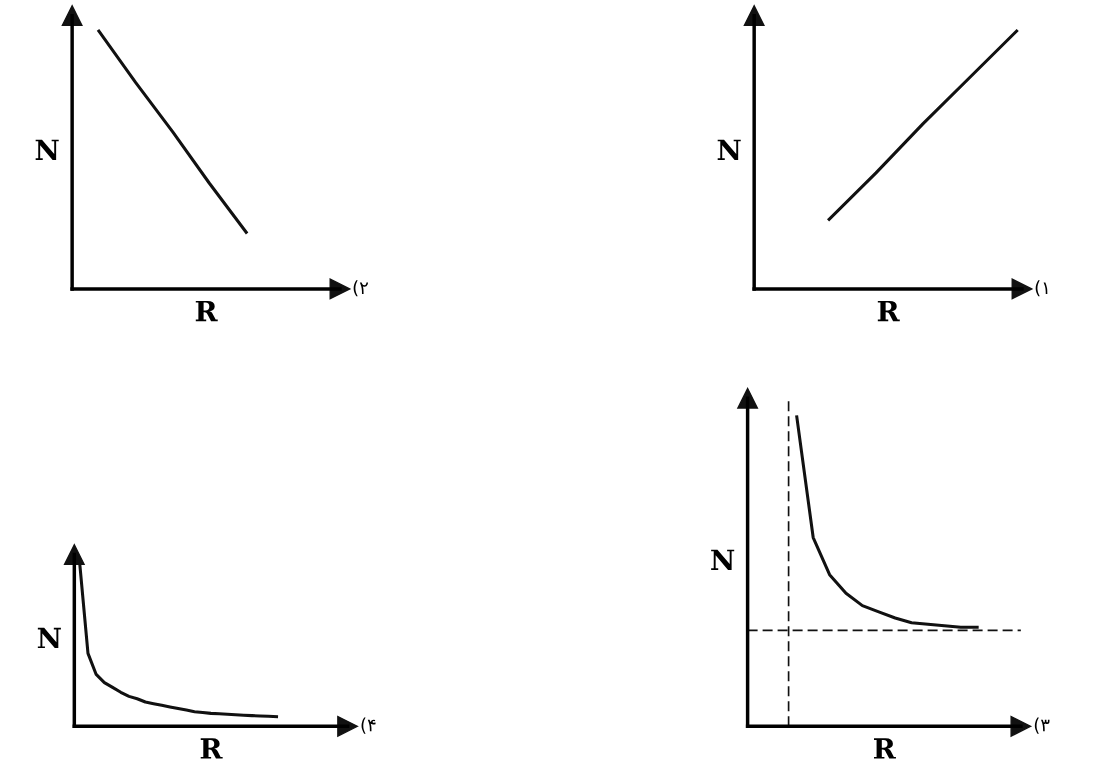  Describe the element at coordinates (368, 725) in the screenshot. I see `text: (۴` at that location.